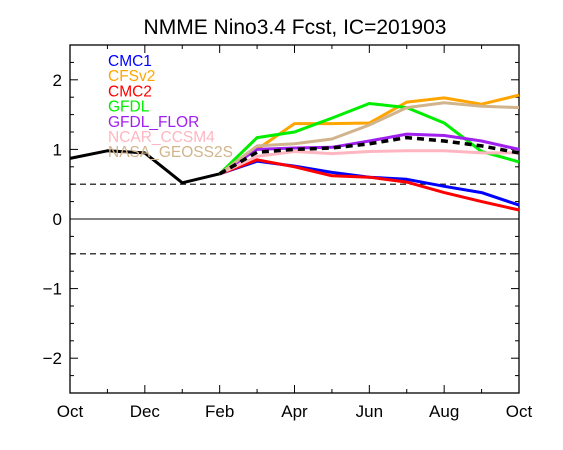 The width and height of the screenshot is (563, 450). I want to click on legend-entry-cmc2: CMC2, so click(130, 91).